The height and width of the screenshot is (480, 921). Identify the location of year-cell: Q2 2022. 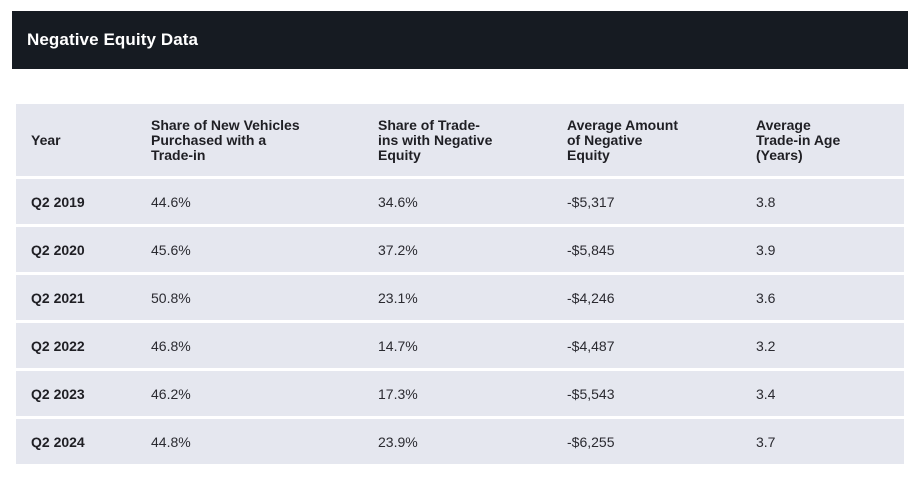
(76, 347).